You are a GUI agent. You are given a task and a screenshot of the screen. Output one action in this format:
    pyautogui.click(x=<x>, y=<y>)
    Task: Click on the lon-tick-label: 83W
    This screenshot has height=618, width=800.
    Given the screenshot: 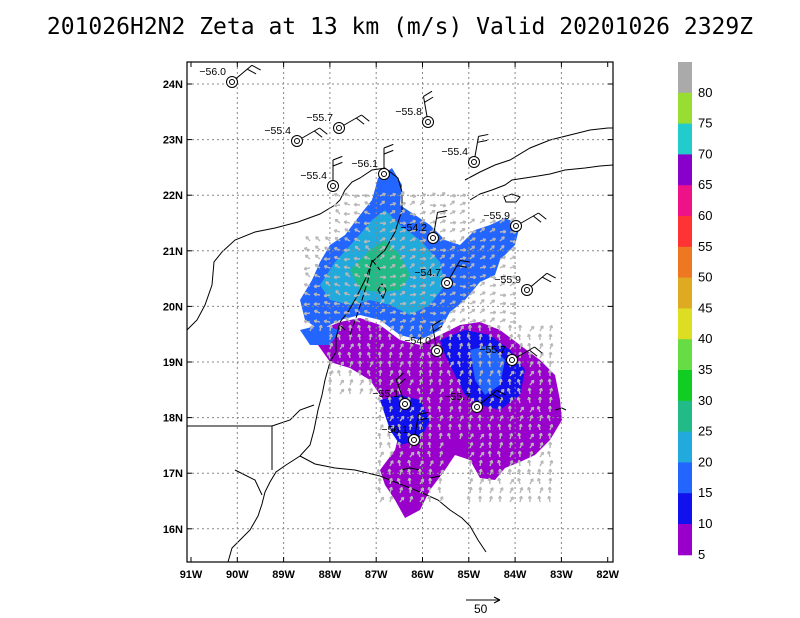 What is the action you would take?
    pyautogui.click(x=561, y=575)
    